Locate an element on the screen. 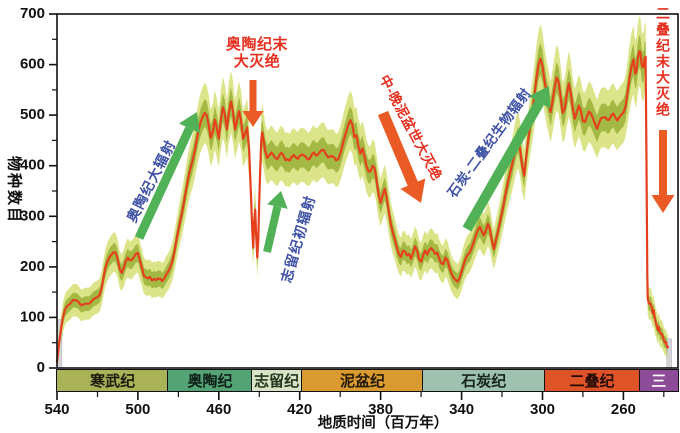 This screenshot has height=433, width=680. period-label: 寒武纪 is located at coordinates (113, 381).